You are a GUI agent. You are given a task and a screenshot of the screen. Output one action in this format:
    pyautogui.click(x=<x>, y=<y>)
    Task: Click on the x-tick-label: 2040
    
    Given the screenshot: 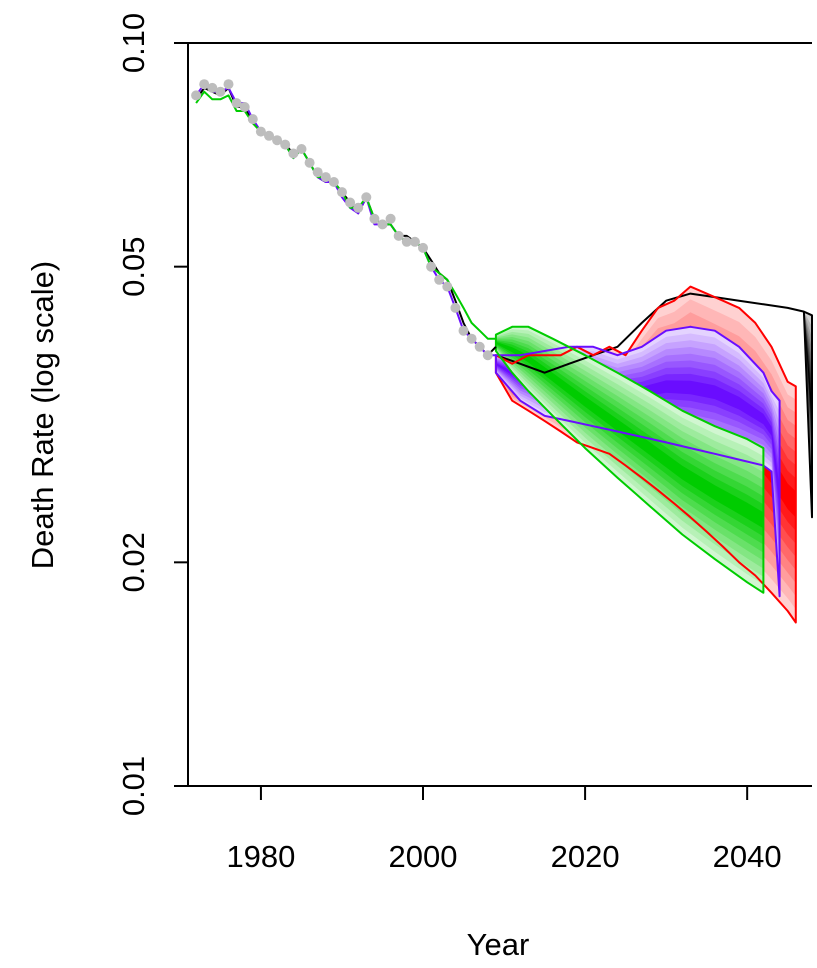 What is the action you would take?
    pyautogui.click(x=747, y=856)
    